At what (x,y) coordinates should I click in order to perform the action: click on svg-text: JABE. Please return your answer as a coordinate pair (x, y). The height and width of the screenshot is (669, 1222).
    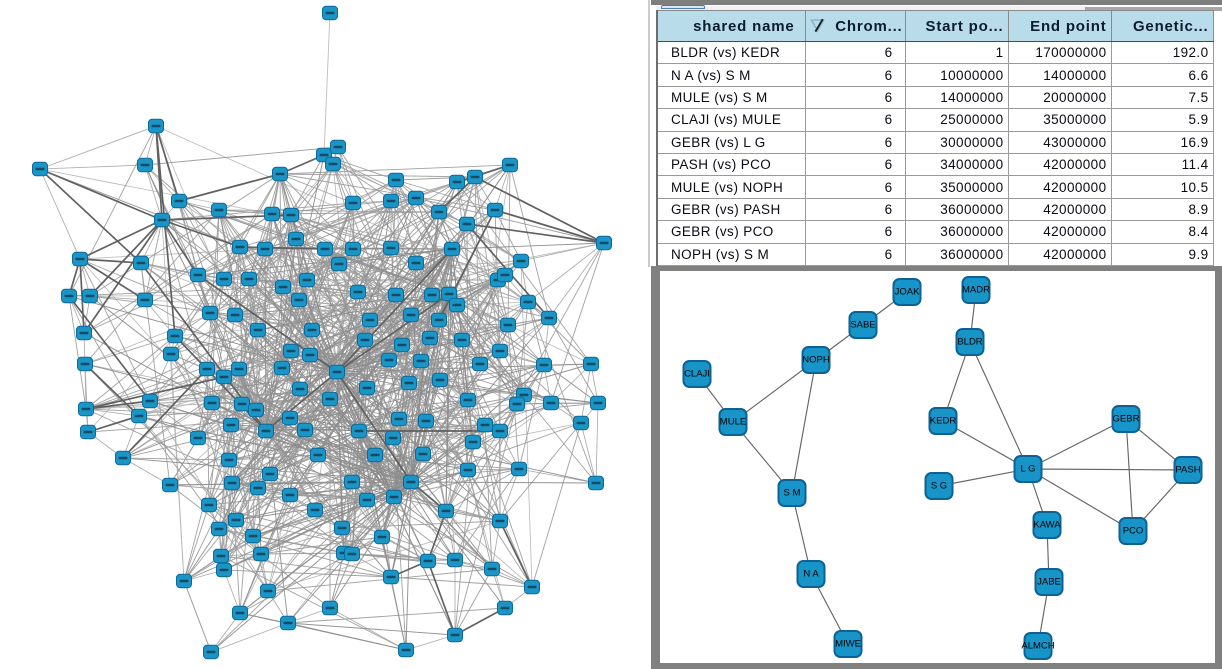
    Looking at the image, I should click on (1049, 582).